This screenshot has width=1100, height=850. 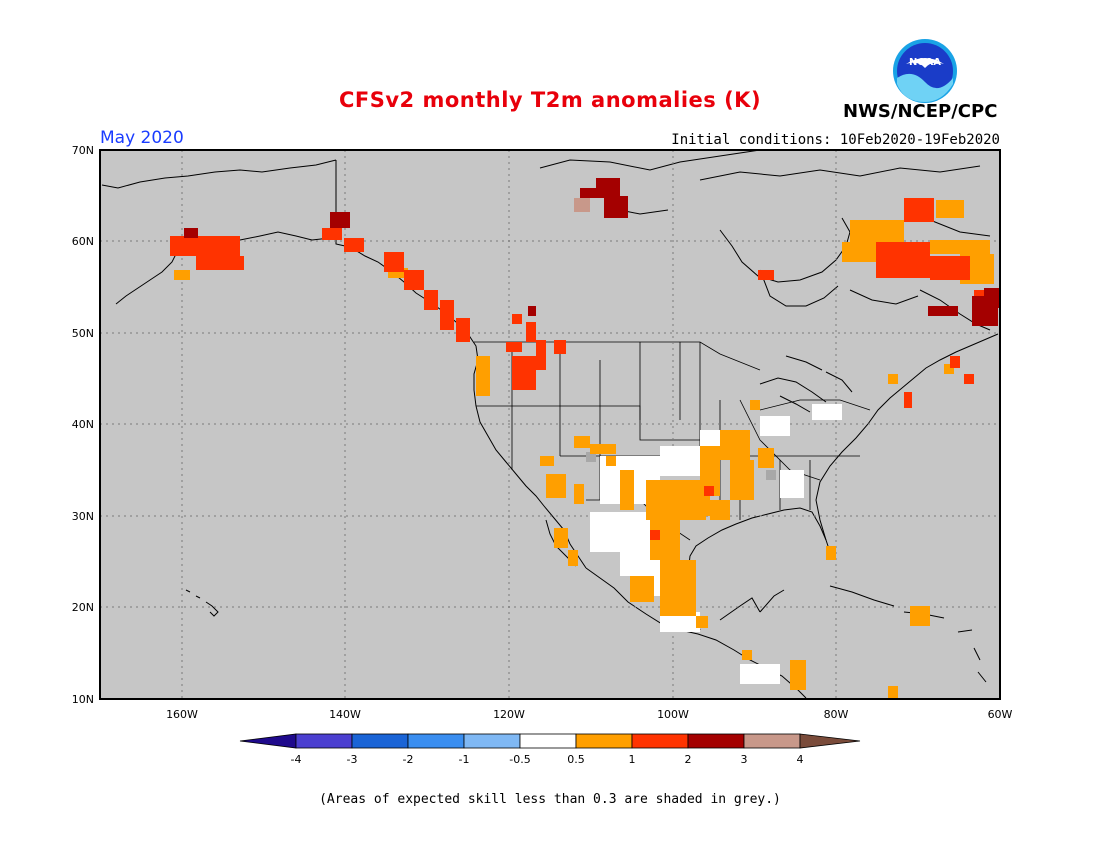 I want to click on legend-label: 4, so click(x=800, y=759).